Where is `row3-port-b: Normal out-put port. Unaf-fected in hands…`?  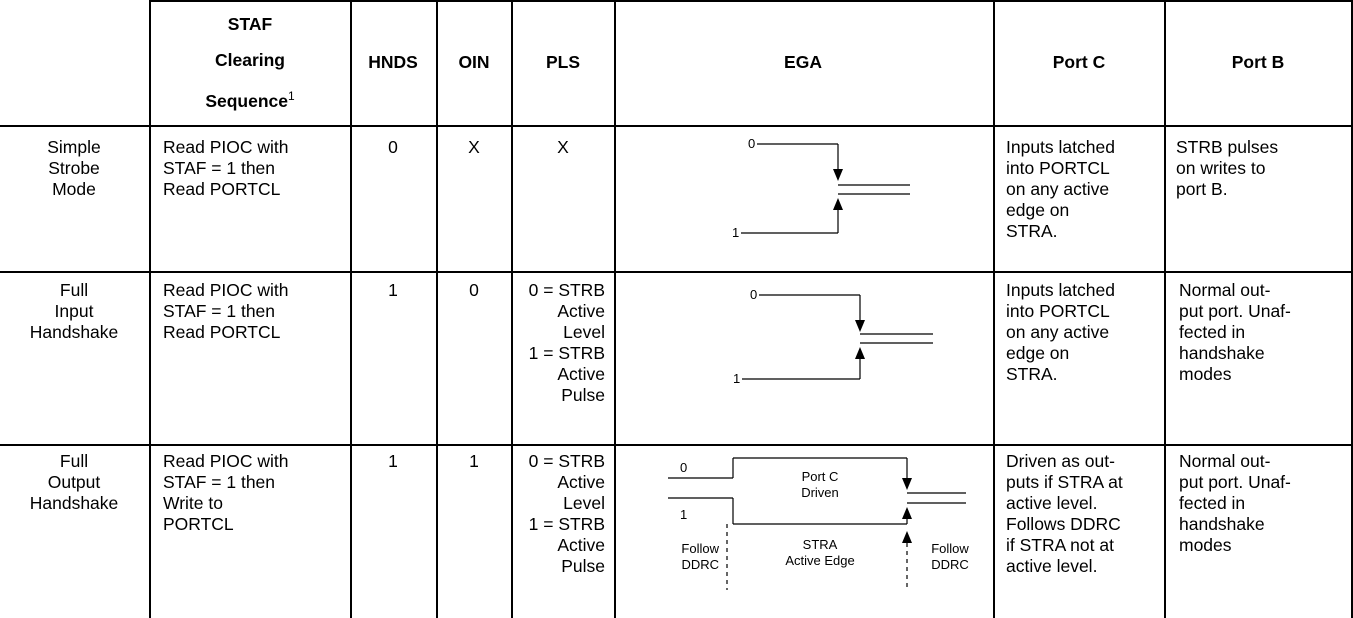
row3-port-b: Normal out-put port. Unaf-fected in hands… is located at coordinates (1235, 503).